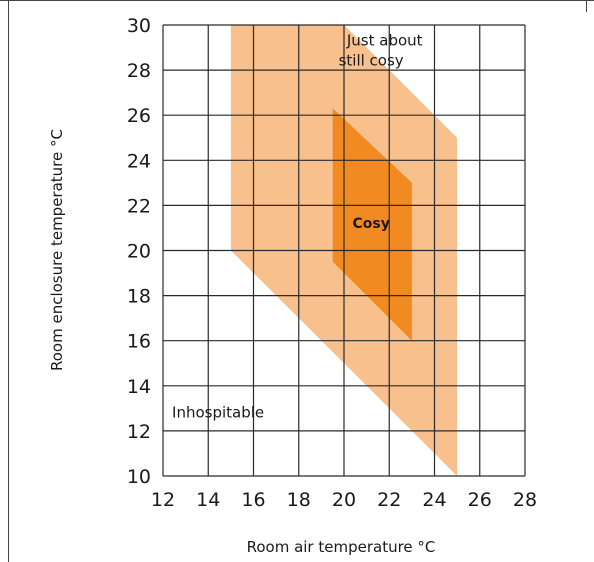 Image resolution: width=594 pixels, height=562 pixels. I want to click on frame-left-border, so click(8, 281).